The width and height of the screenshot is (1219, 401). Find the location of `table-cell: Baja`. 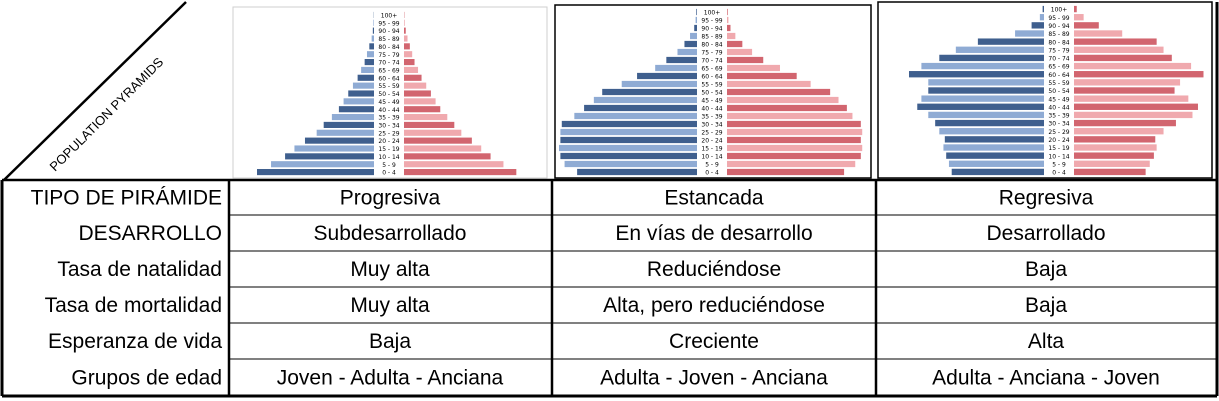

table-cell: Baja is located at coordinates (390, 341).